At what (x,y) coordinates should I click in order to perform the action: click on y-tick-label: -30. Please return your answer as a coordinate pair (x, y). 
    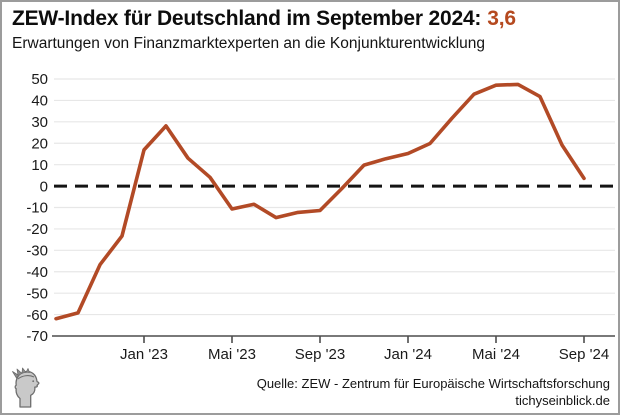
    Looking at the image, I should click on (37, 251).